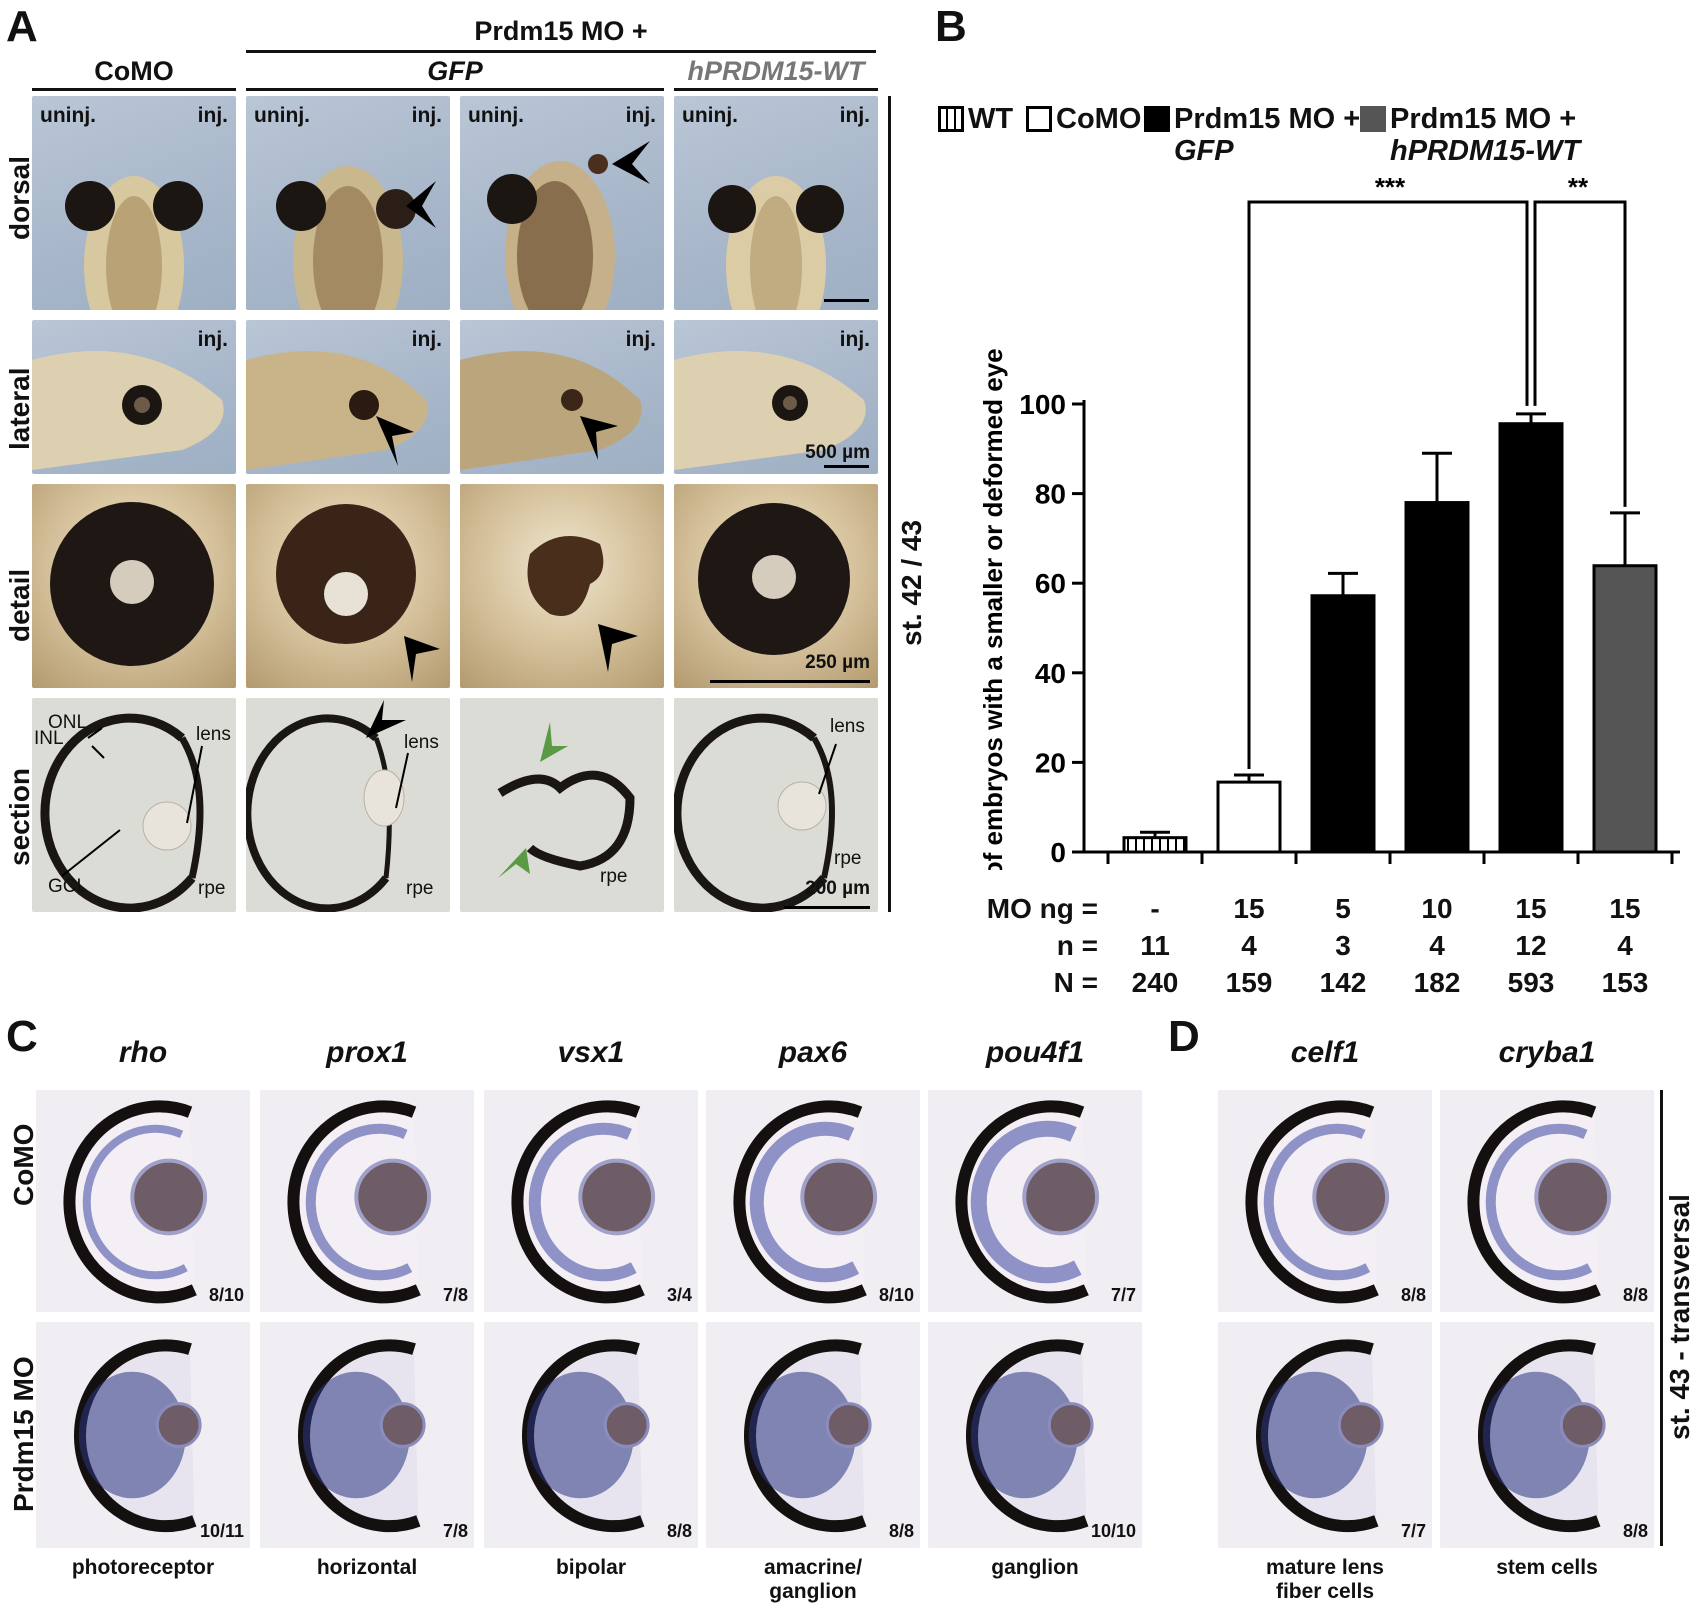 Image resolution: width=1699 pixels, height=1609 pixels. I want to click on lateral-photo-como: inj., so click(134, 397).